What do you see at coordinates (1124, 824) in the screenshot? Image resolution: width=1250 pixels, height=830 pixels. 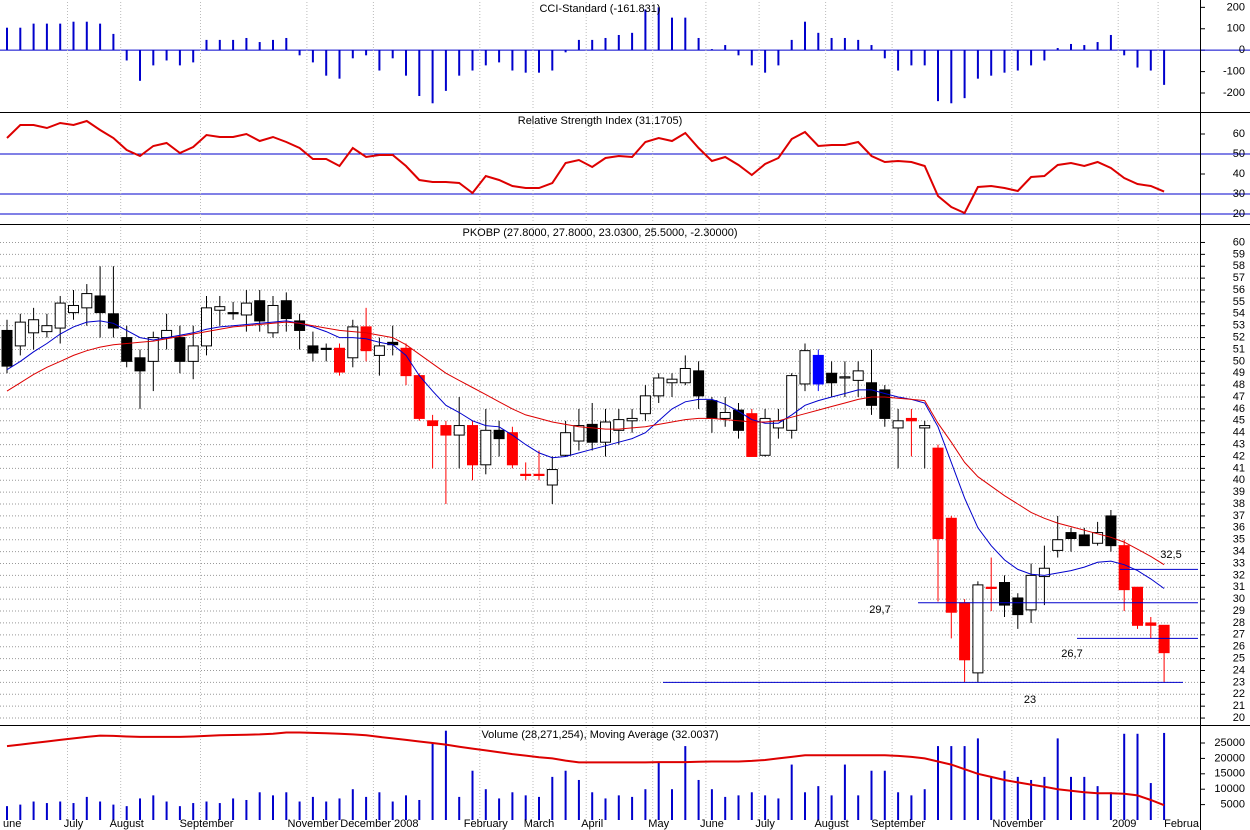 I see `x-tick-label: 2009` at bounding box center [1124, 824].